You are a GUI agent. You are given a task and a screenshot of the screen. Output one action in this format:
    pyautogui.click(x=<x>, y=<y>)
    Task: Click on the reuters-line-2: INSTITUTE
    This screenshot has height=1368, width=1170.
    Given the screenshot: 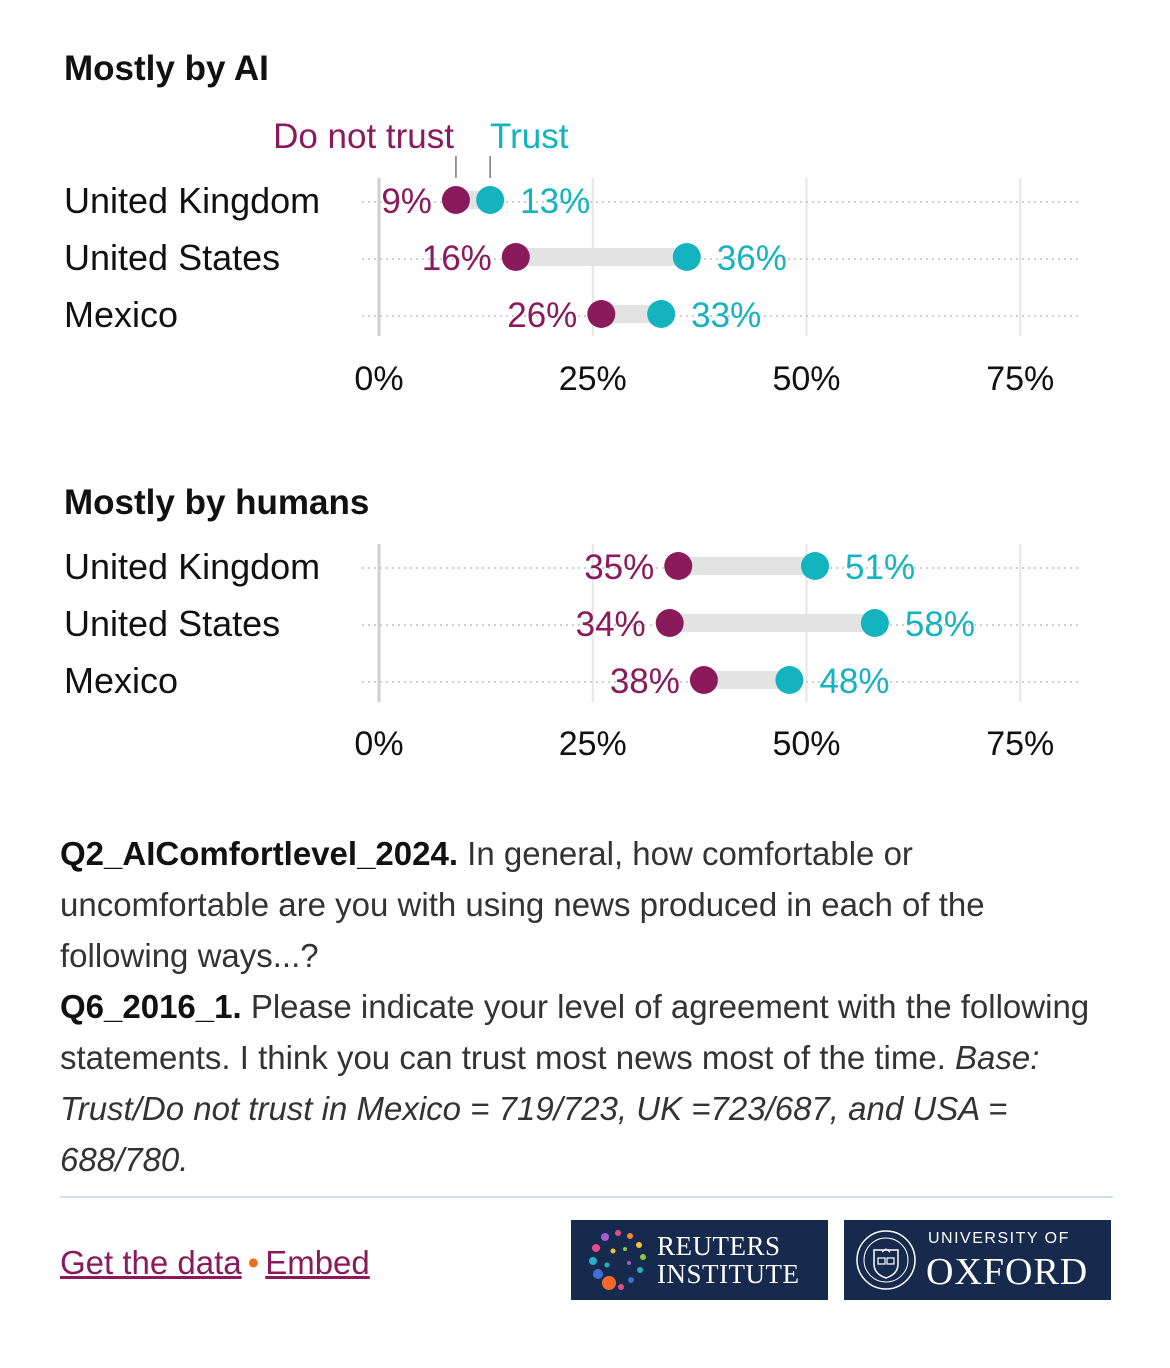 What is the action you would take?
    pyautogui.click(x=728, y=1274)
    